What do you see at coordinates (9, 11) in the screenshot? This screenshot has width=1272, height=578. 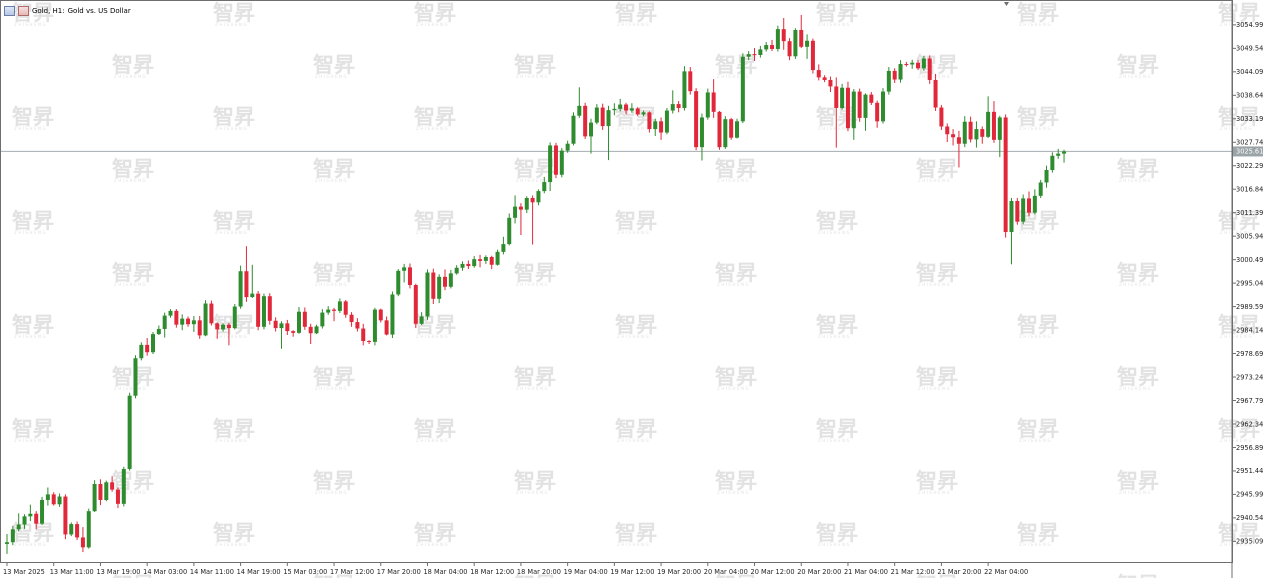 I see `chart-grid-icon` at bounding box center [9, 11].